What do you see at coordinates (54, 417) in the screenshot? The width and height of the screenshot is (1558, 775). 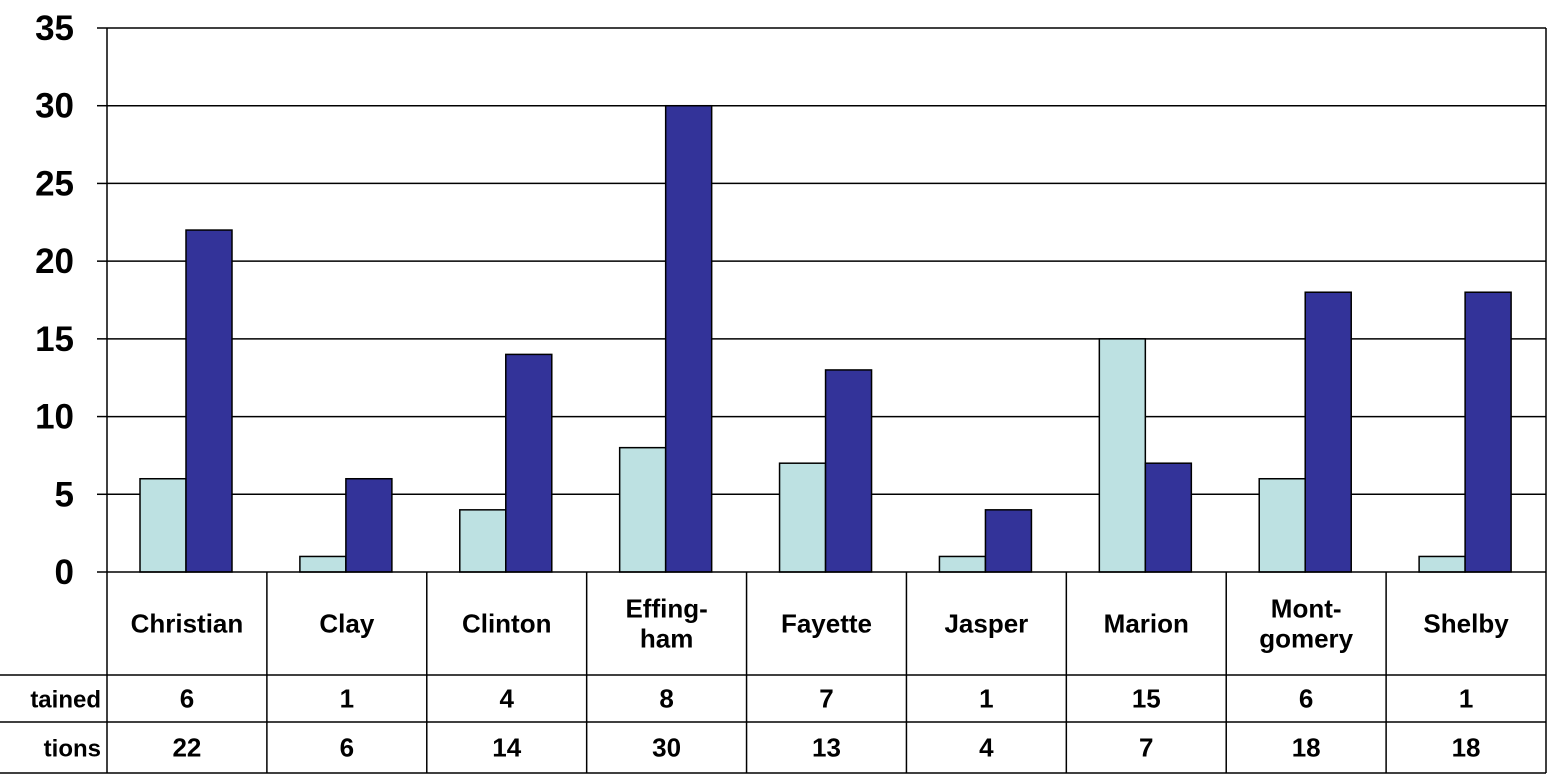 I see `y-tick-label: 10` at bounding box center [54, 417].